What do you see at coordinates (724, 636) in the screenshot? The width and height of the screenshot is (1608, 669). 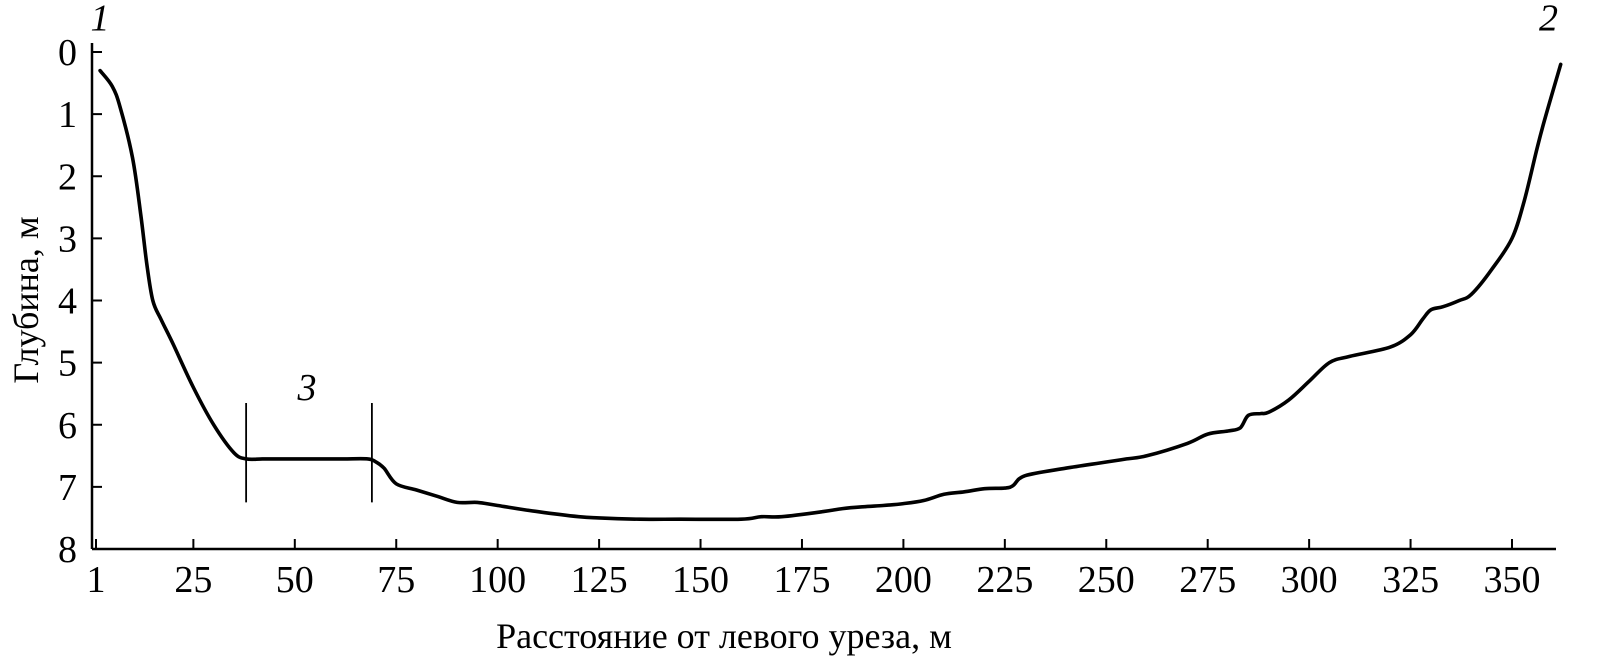 I see `x-axis-title: Расстояние от левого уреза, м` at bounding box center [724, 636].